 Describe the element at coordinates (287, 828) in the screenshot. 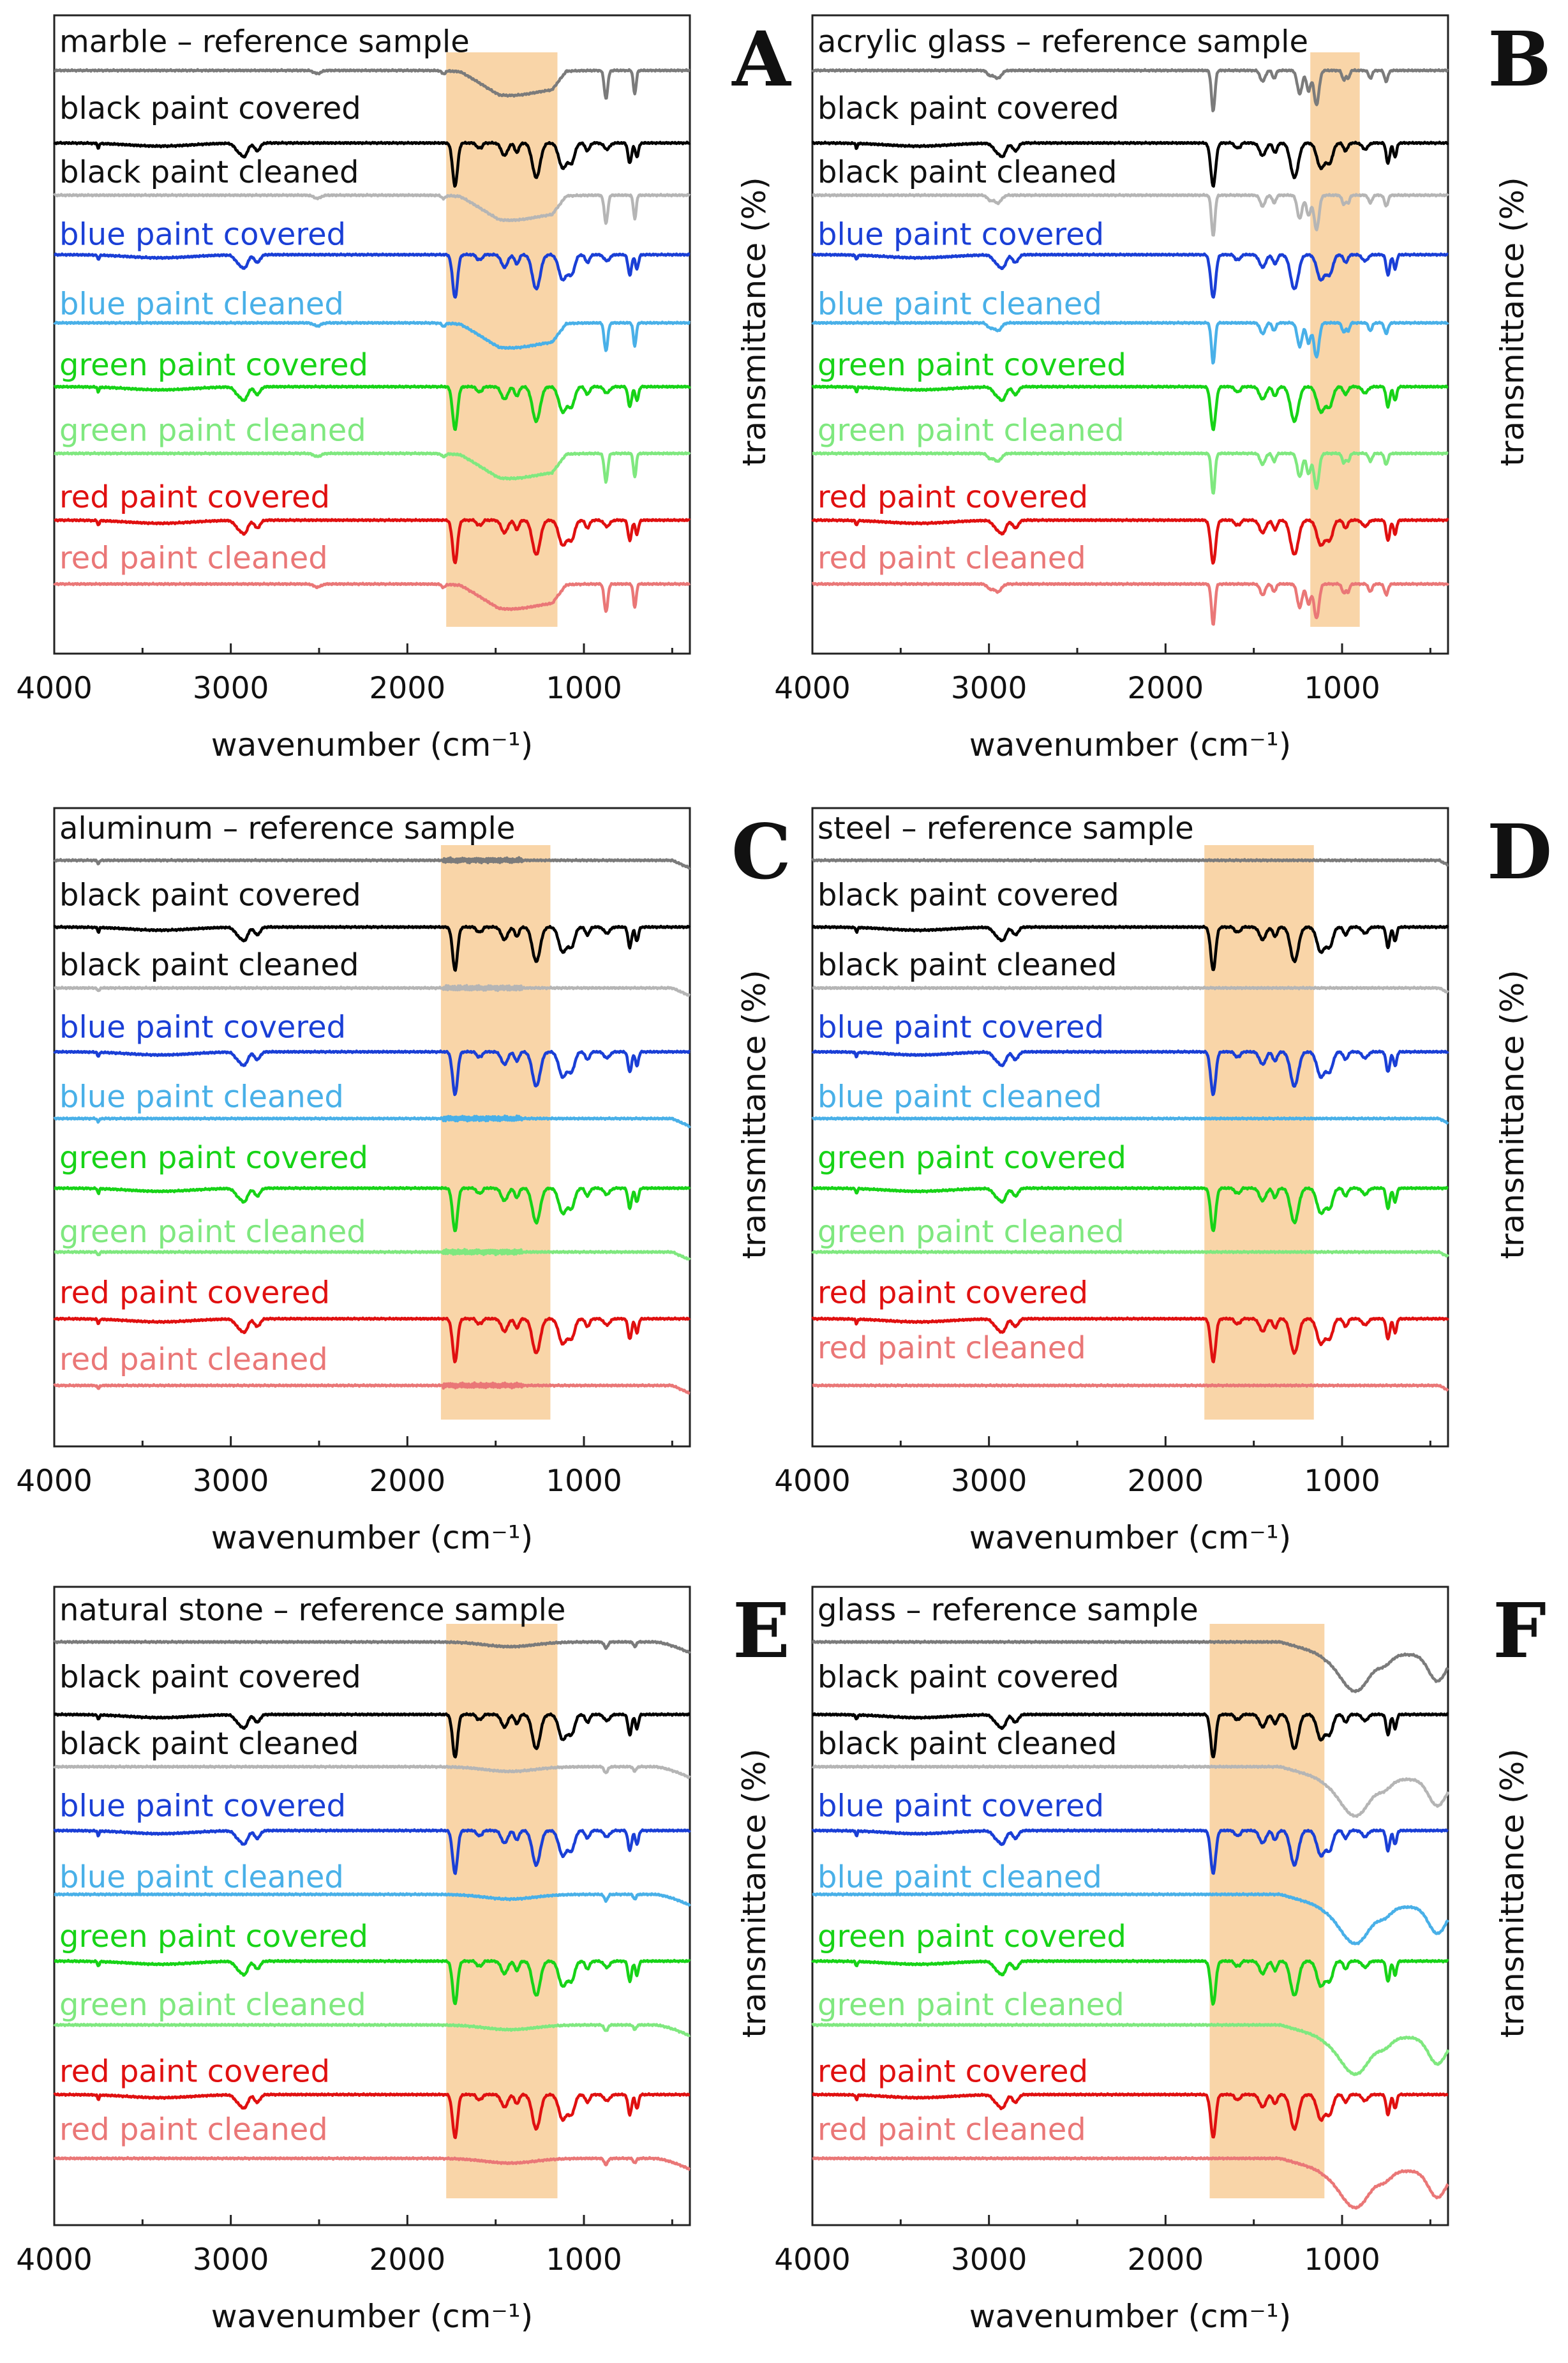

I see `series-label: aluminum – reference sample` at that location.